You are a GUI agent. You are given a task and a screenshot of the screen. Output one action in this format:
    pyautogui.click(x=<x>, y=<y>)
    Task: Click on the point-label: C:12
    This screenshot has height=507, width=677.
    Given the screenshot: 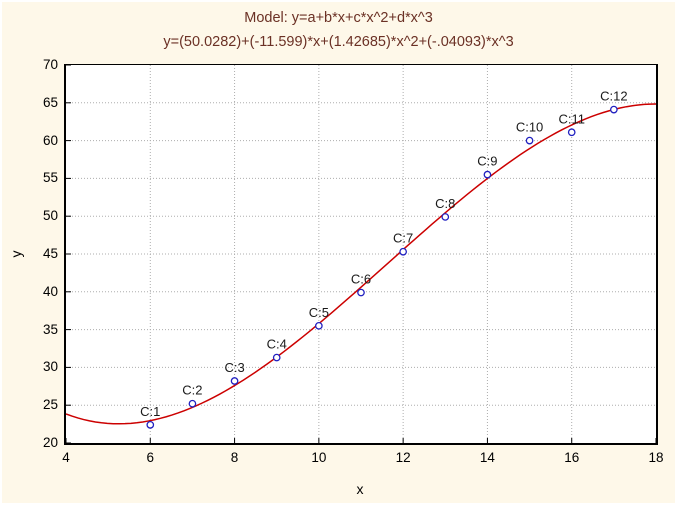 What is the action you would take?
    pyautogui.click(x=613, y=96)
    